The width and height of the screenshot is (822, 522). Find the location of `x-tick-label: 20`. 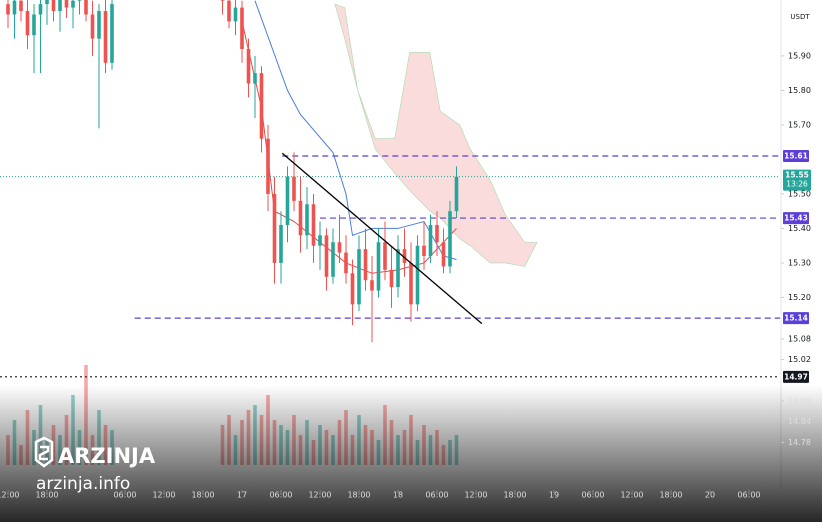

x-tick-label: 20 is located at coordinates (710, 495).